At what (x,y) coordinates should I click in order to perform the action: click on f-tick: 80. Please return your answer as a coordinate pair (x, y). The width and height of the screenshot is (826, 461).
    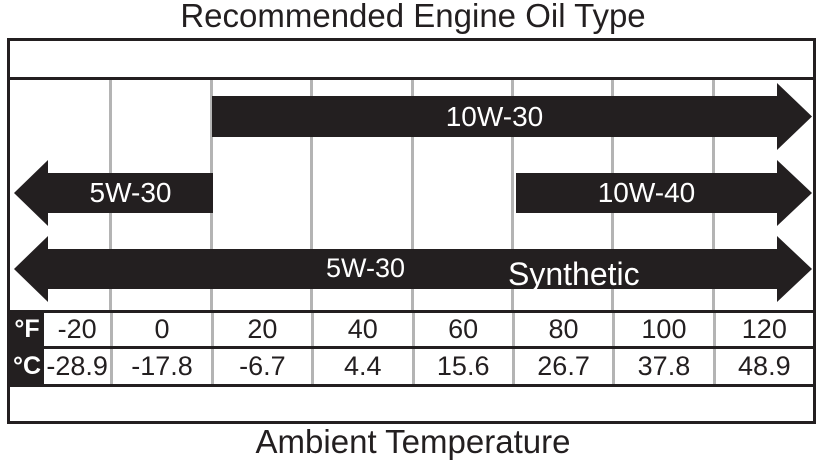
    Looking at the image, I should click on (561, 329).